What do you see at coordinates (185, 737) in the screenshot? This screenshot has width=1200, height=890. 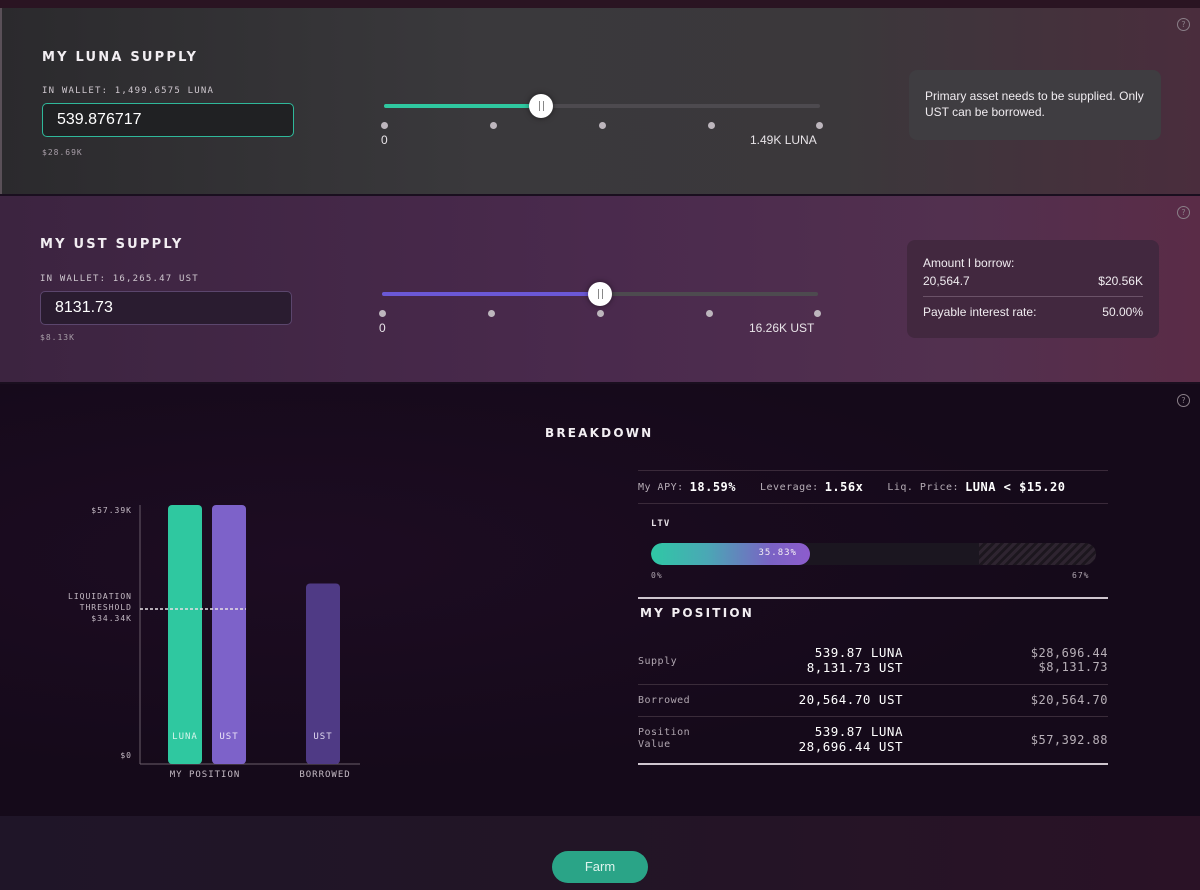 I see `bar-luna-label: LUNA` at bounding box center [185, 737].